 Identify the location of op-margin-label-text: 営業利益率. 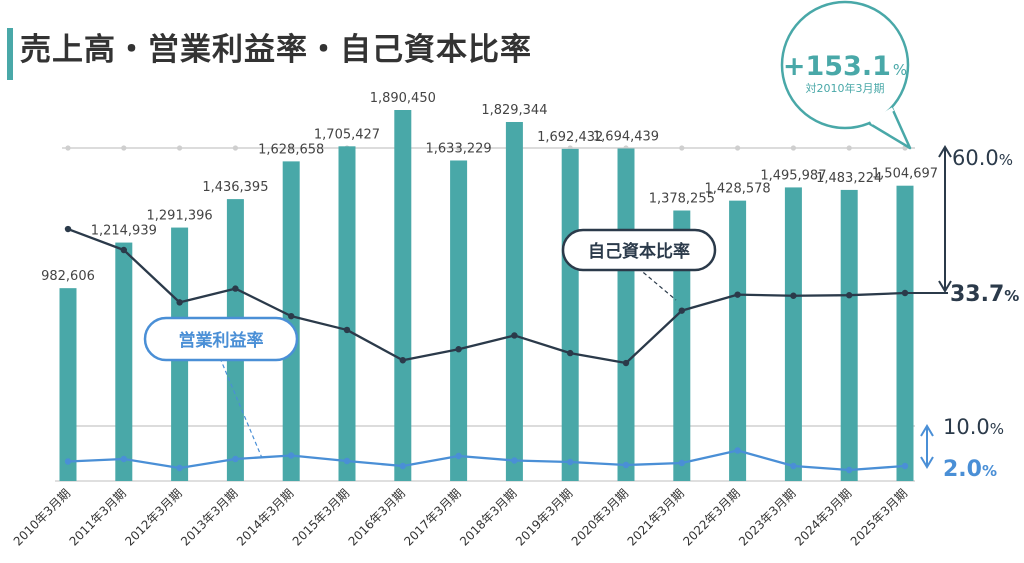
(221, 340).